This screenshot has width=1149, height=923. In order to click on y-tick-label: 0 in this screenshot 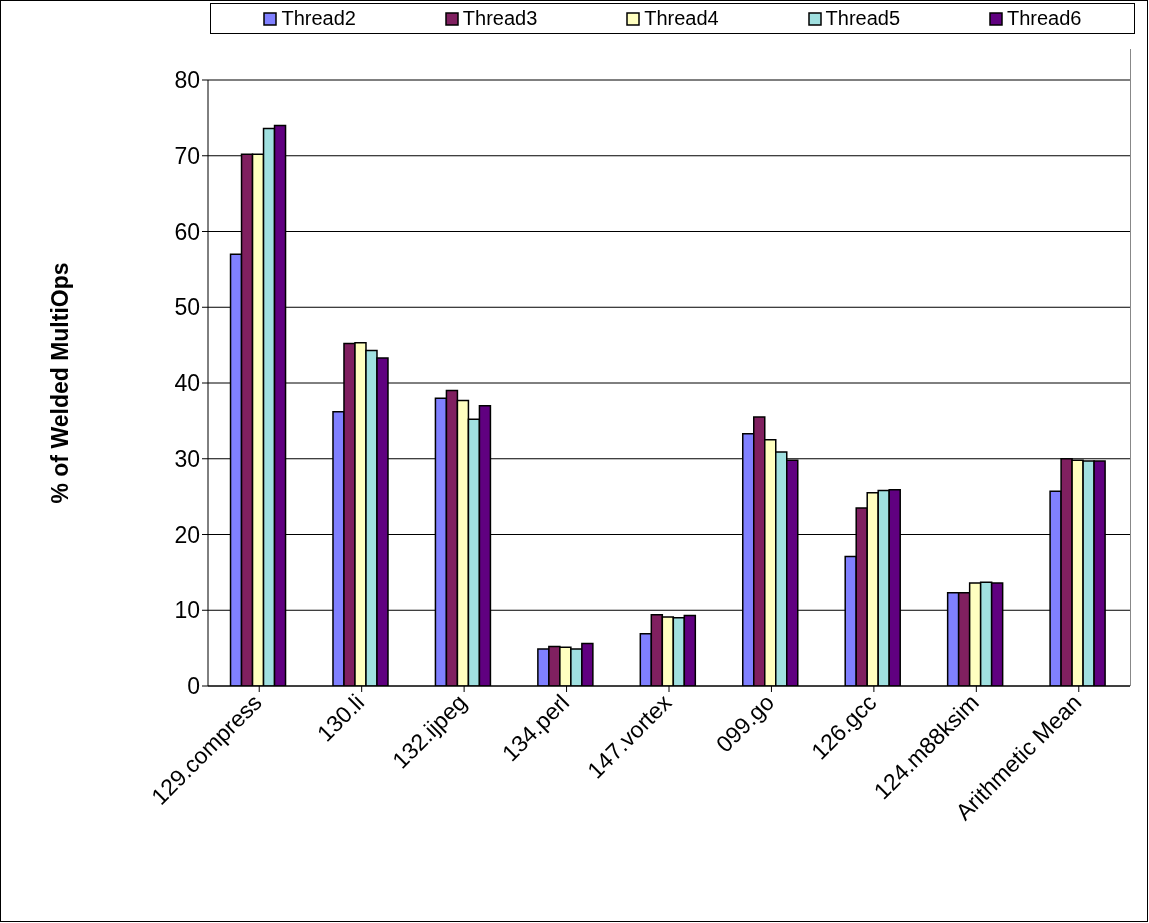, I will do `click(193, 686)`.